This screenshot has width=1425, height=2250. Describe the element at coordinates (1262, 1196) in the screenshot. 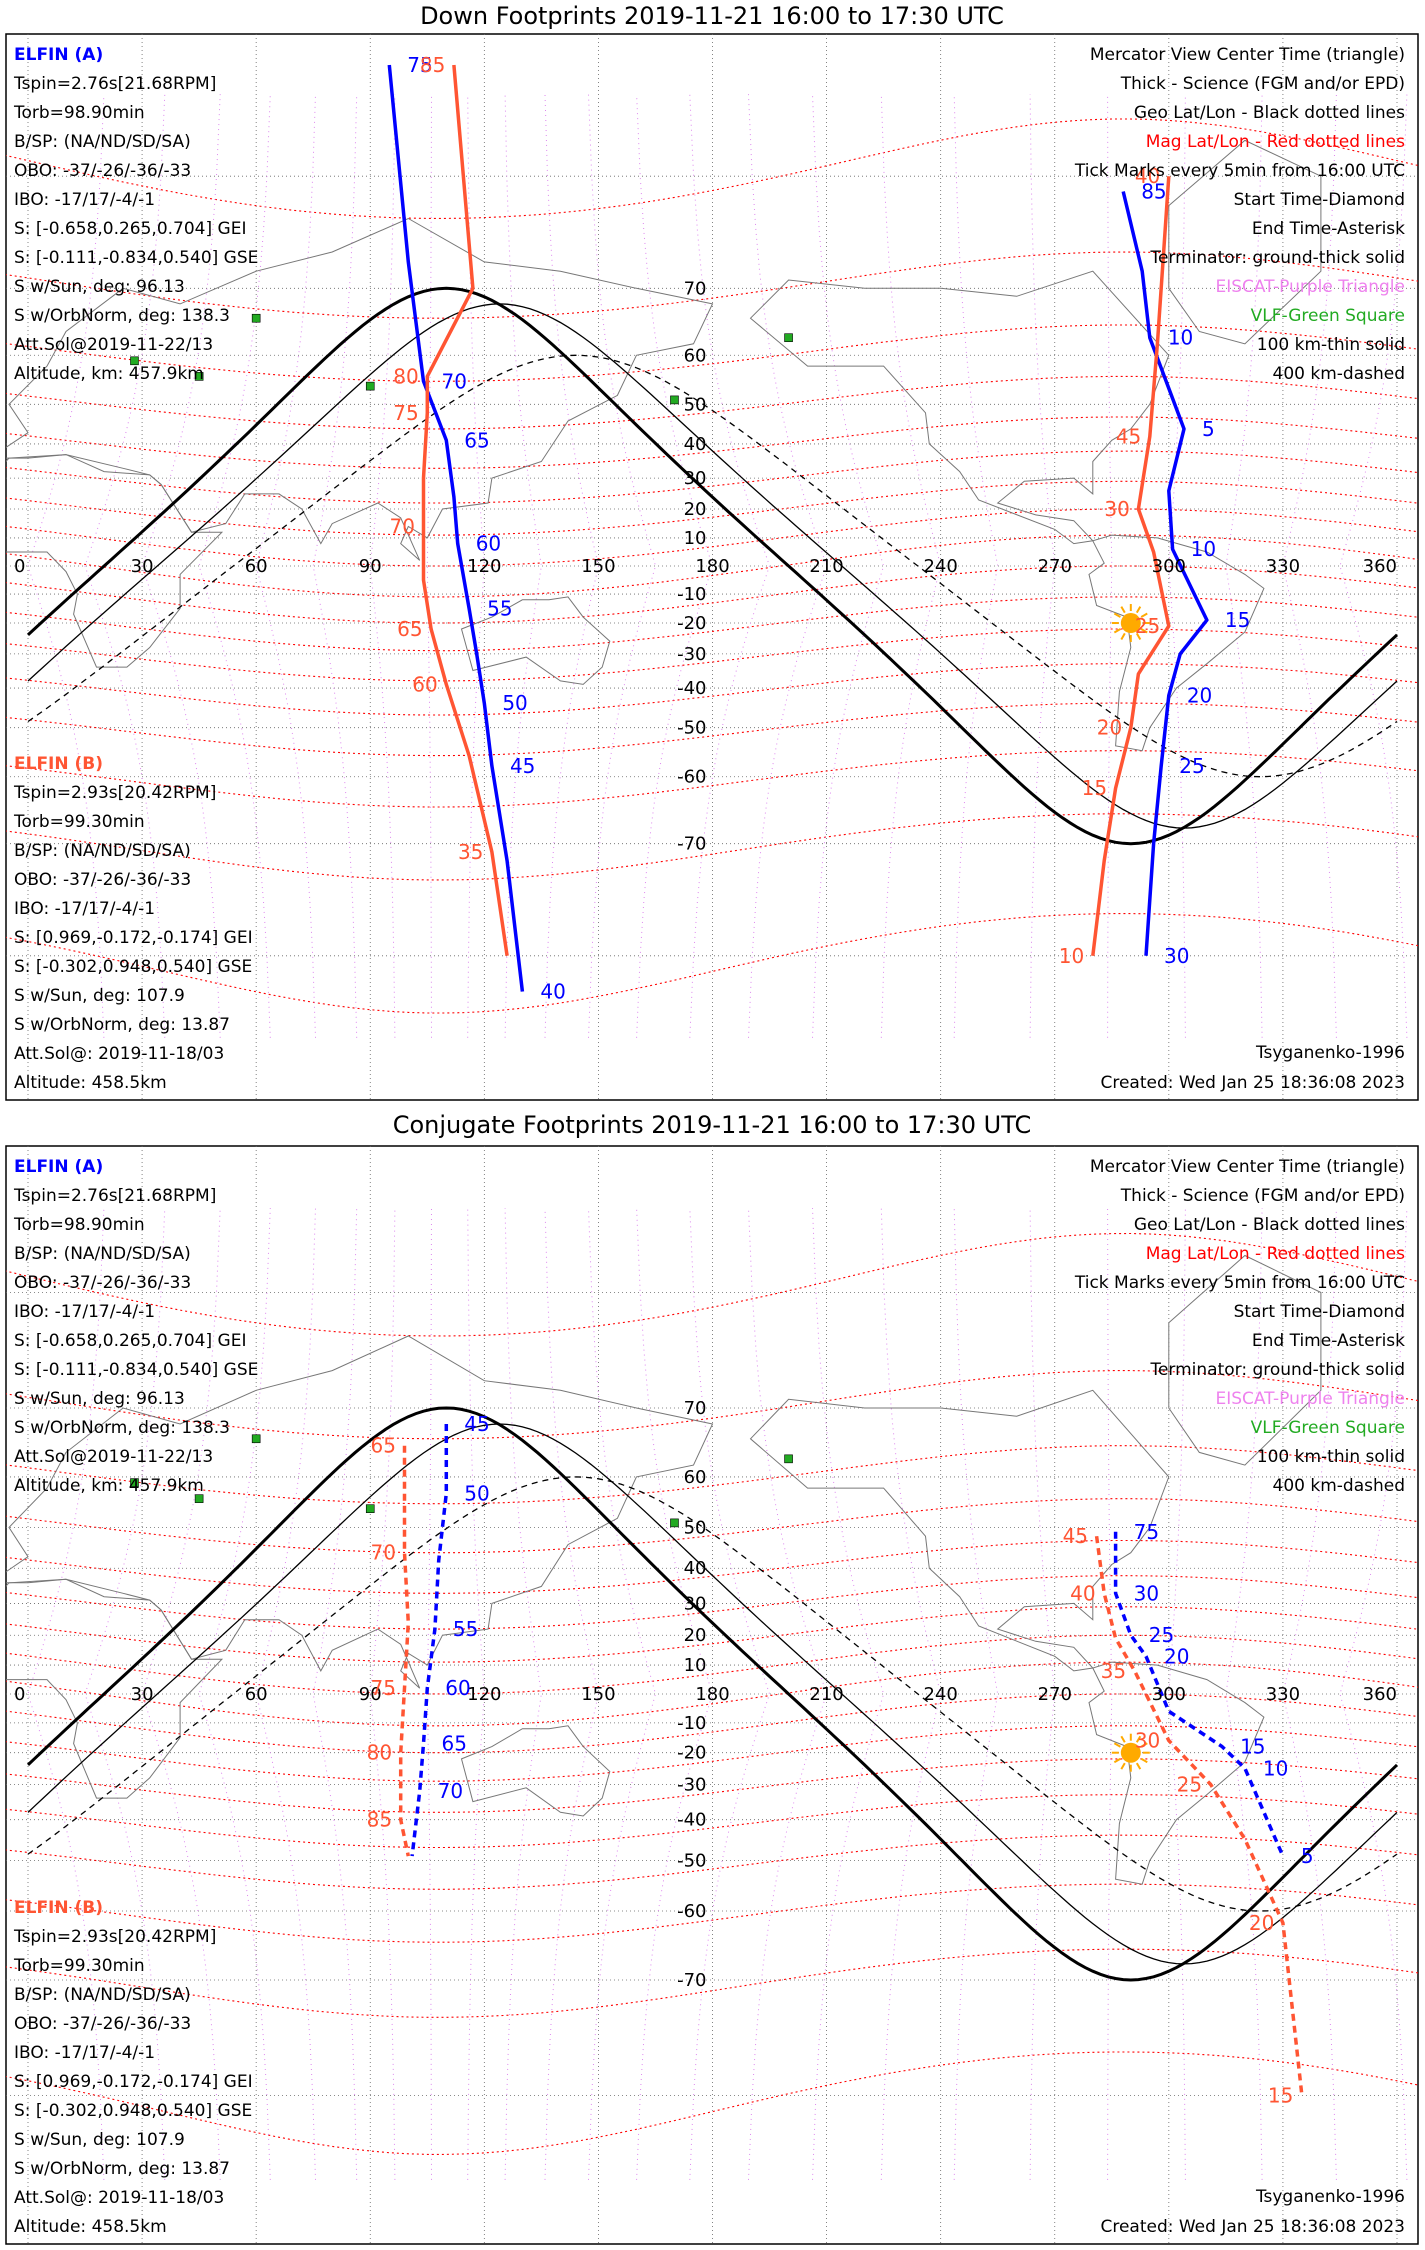

I see `legend-entry: Thick - Science (FGM and/or EPD)` at that location.